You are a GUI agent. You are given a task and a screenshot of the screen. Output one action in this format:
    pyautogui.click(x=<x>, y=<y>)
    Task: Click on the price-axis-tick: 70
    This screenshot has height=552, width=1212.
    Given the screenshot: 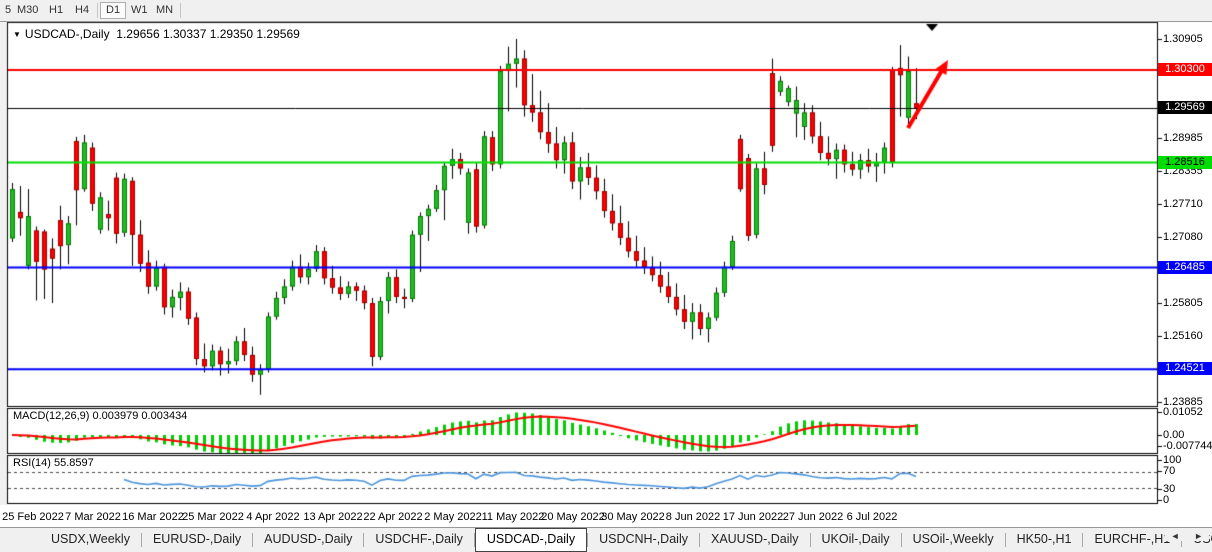 What is the action you would take?
    pyautogui.click(x=1169, y=471)
    